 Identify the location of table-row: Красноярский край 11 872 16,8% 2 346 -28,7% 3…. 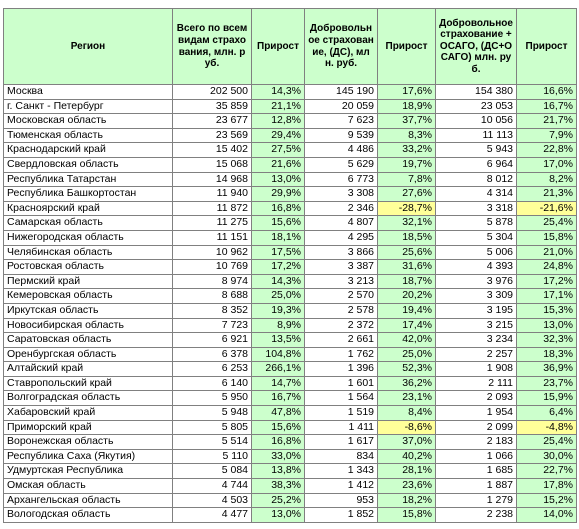
(290, 208).